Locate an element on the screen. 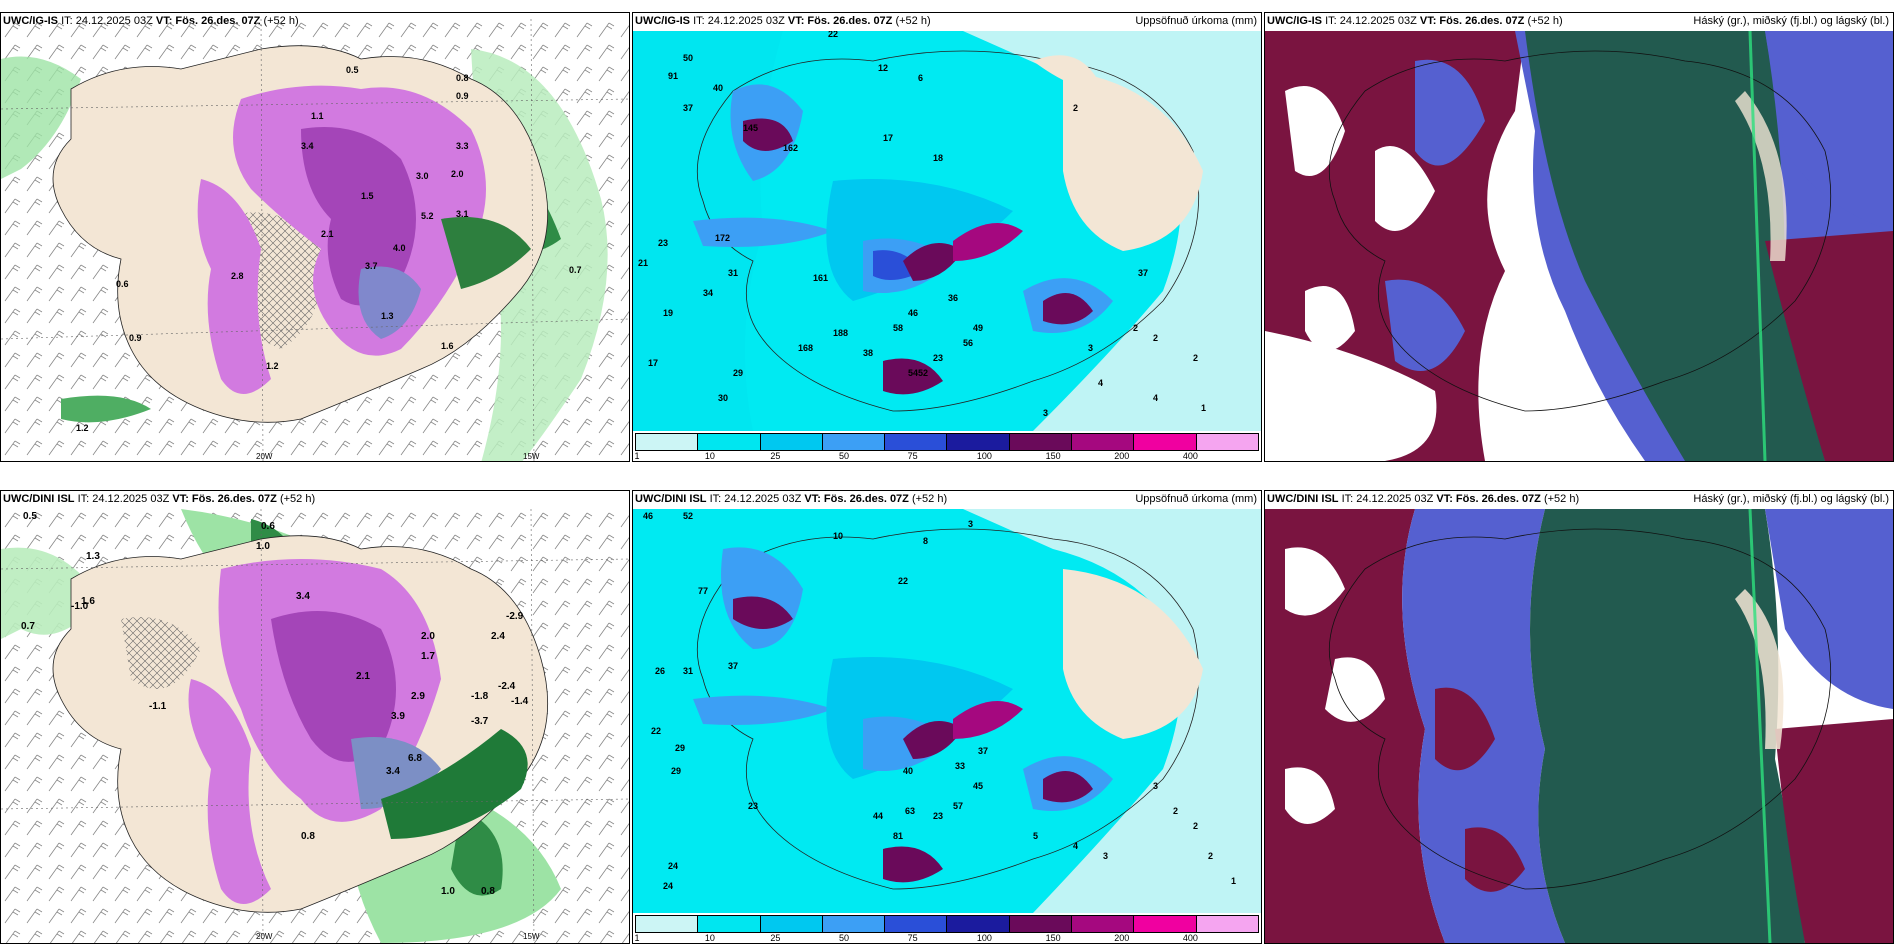 The image size is (1900, 950). colorbar-tick: 10 is located at coordinates (709, 456).